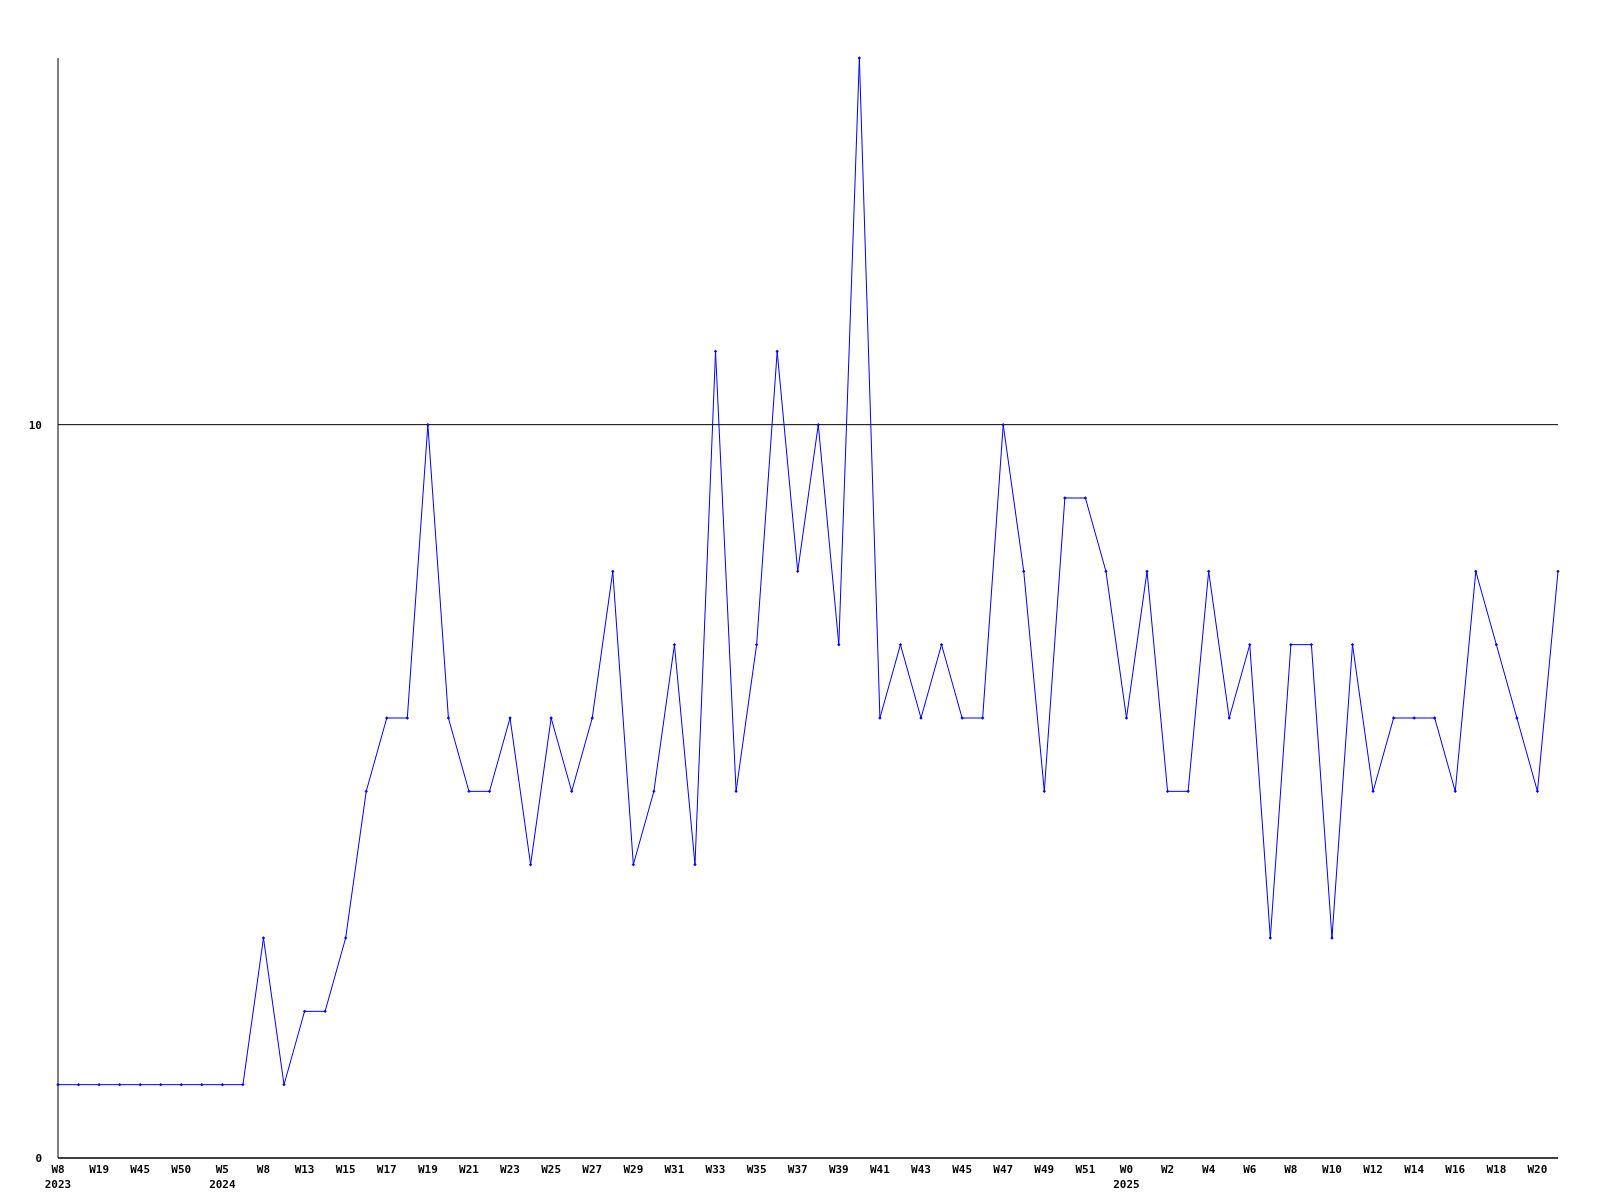 The height and width of the screenshot is (1200, 1600). I want to click on x-tick-label: W12, so click(1373, 1169).